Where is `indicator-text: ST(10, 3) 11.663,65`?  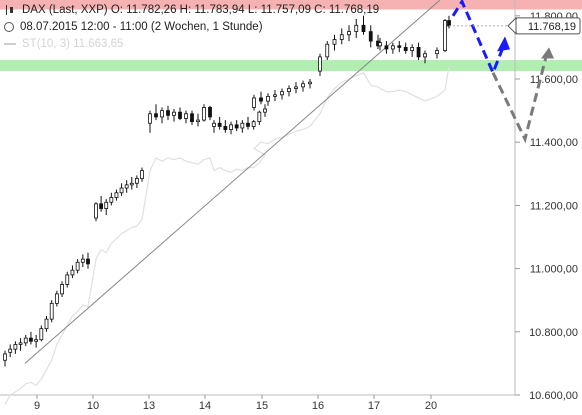
indicator-text: ST(10, 3) 11.663,65 is located at coordinates (73, 44).